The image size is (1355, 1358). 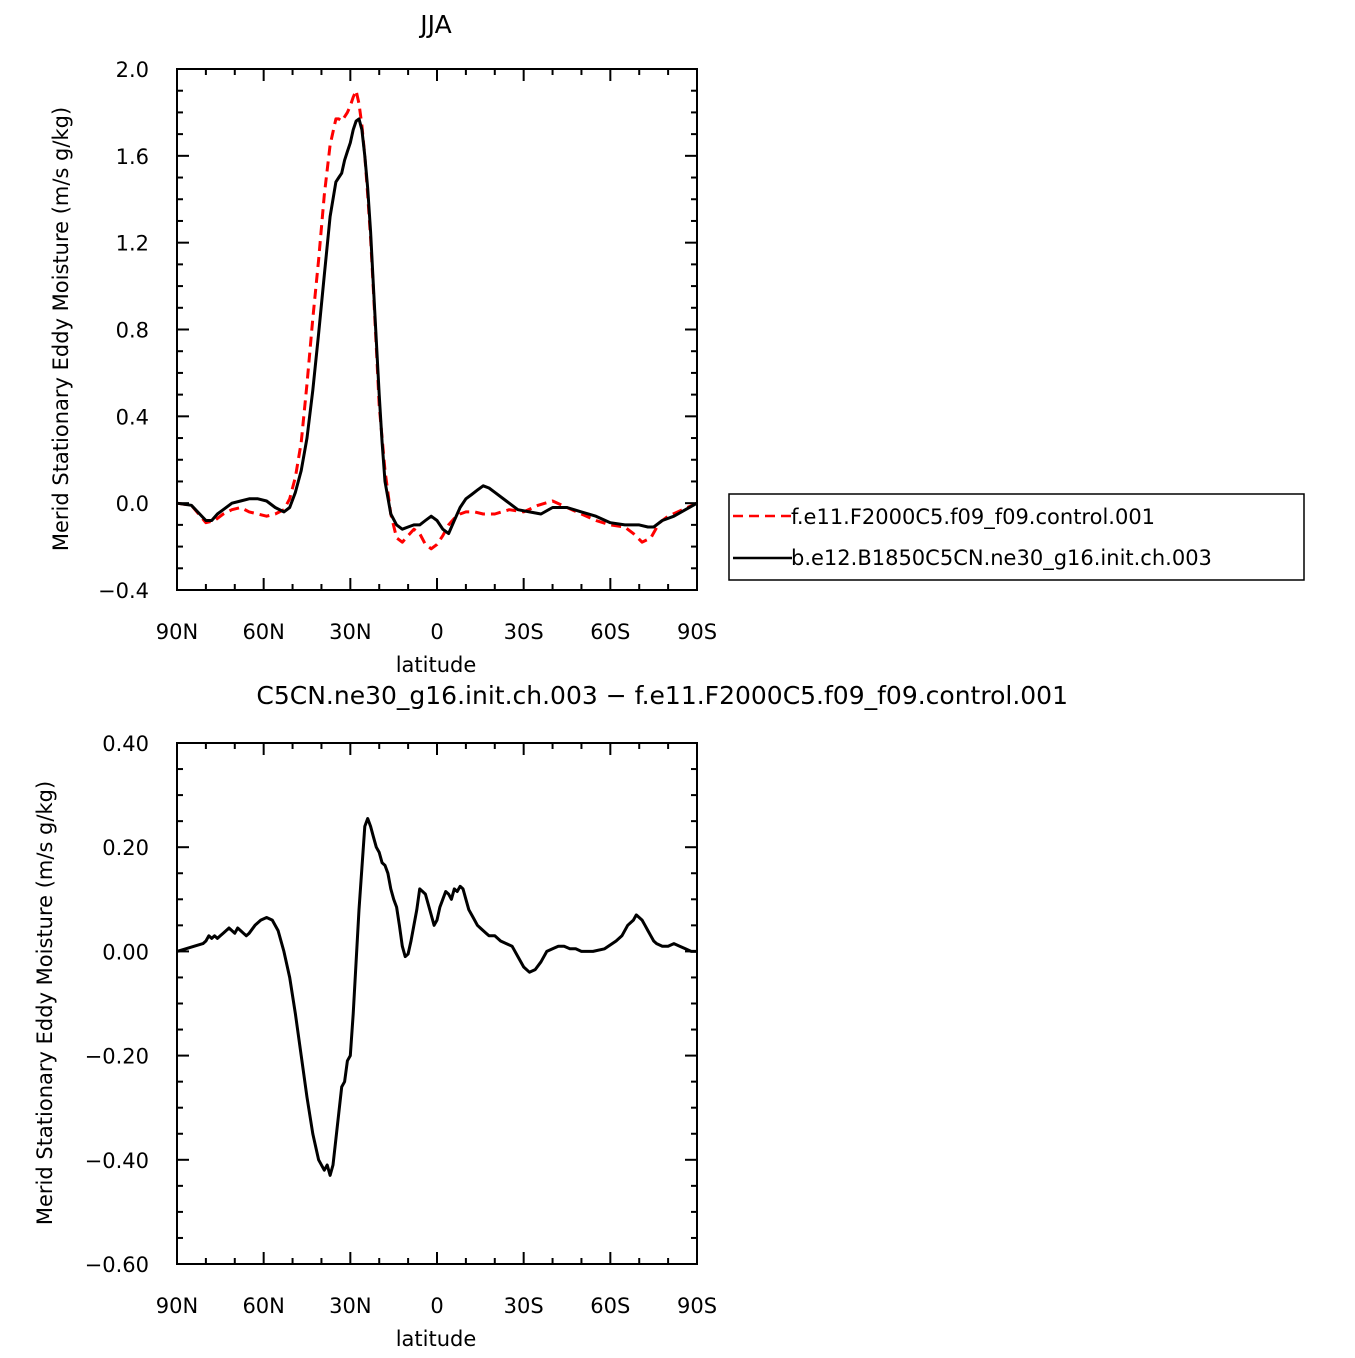 I want to click on legend-label-series-2: b.e12.B1850C5CN.ne30_g16.init.ch.003, so click(x=1001, y=558).